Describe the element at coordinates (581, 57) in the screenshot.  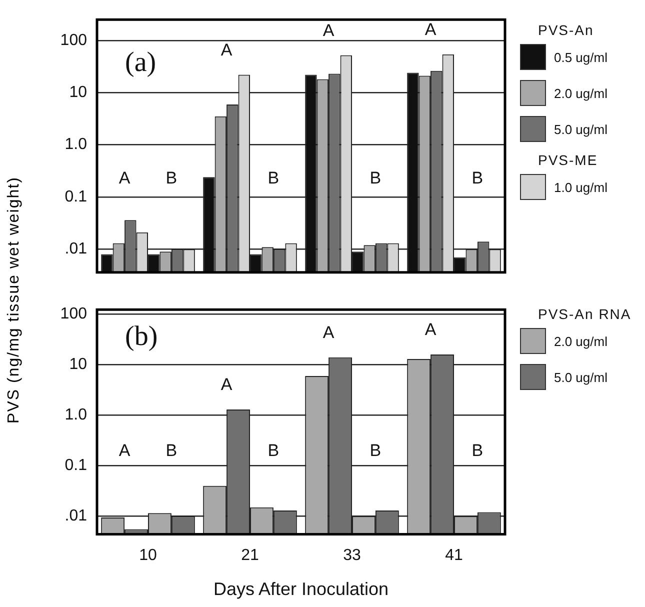
I see `legend-label: 0.5 ug/ml` at that location.